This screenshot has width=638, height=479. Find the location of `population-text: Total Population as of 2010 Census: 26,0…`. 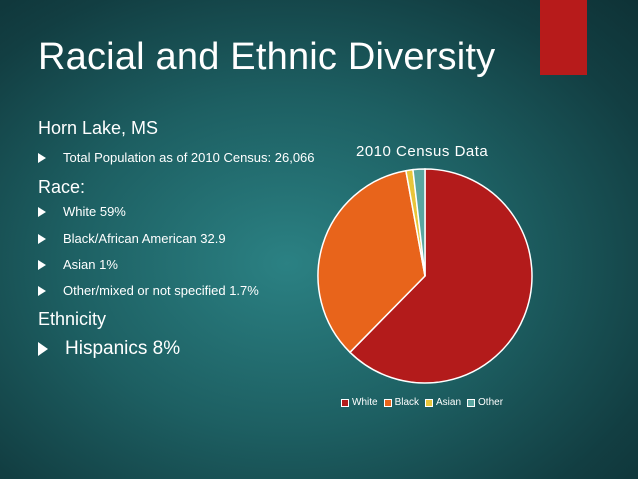

population-text: Total Population as of 2010 Census: 26,0… is located at coordinates (189, 157).